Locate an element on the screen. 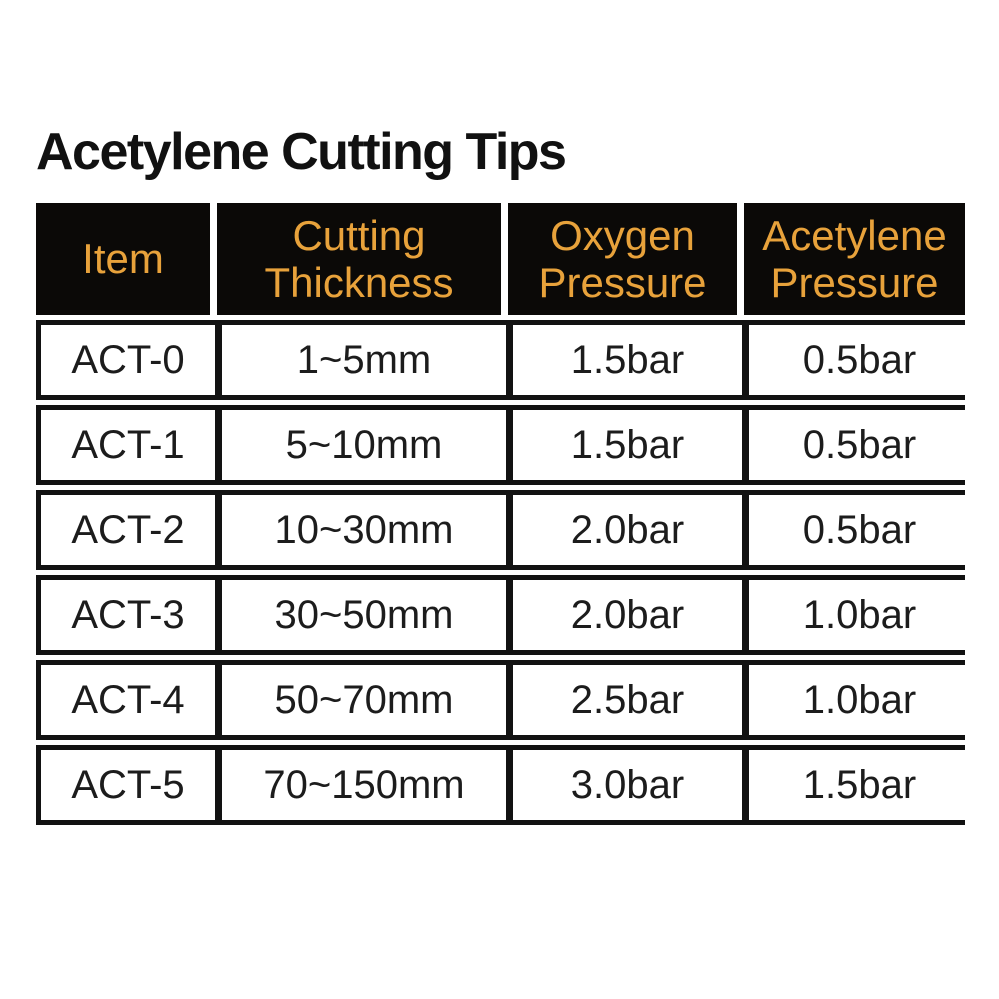 The image size is (999, 999). table-row: ACT-3 30~50mm 2.0bar 1.0bar is located at coordinates (503, 615).